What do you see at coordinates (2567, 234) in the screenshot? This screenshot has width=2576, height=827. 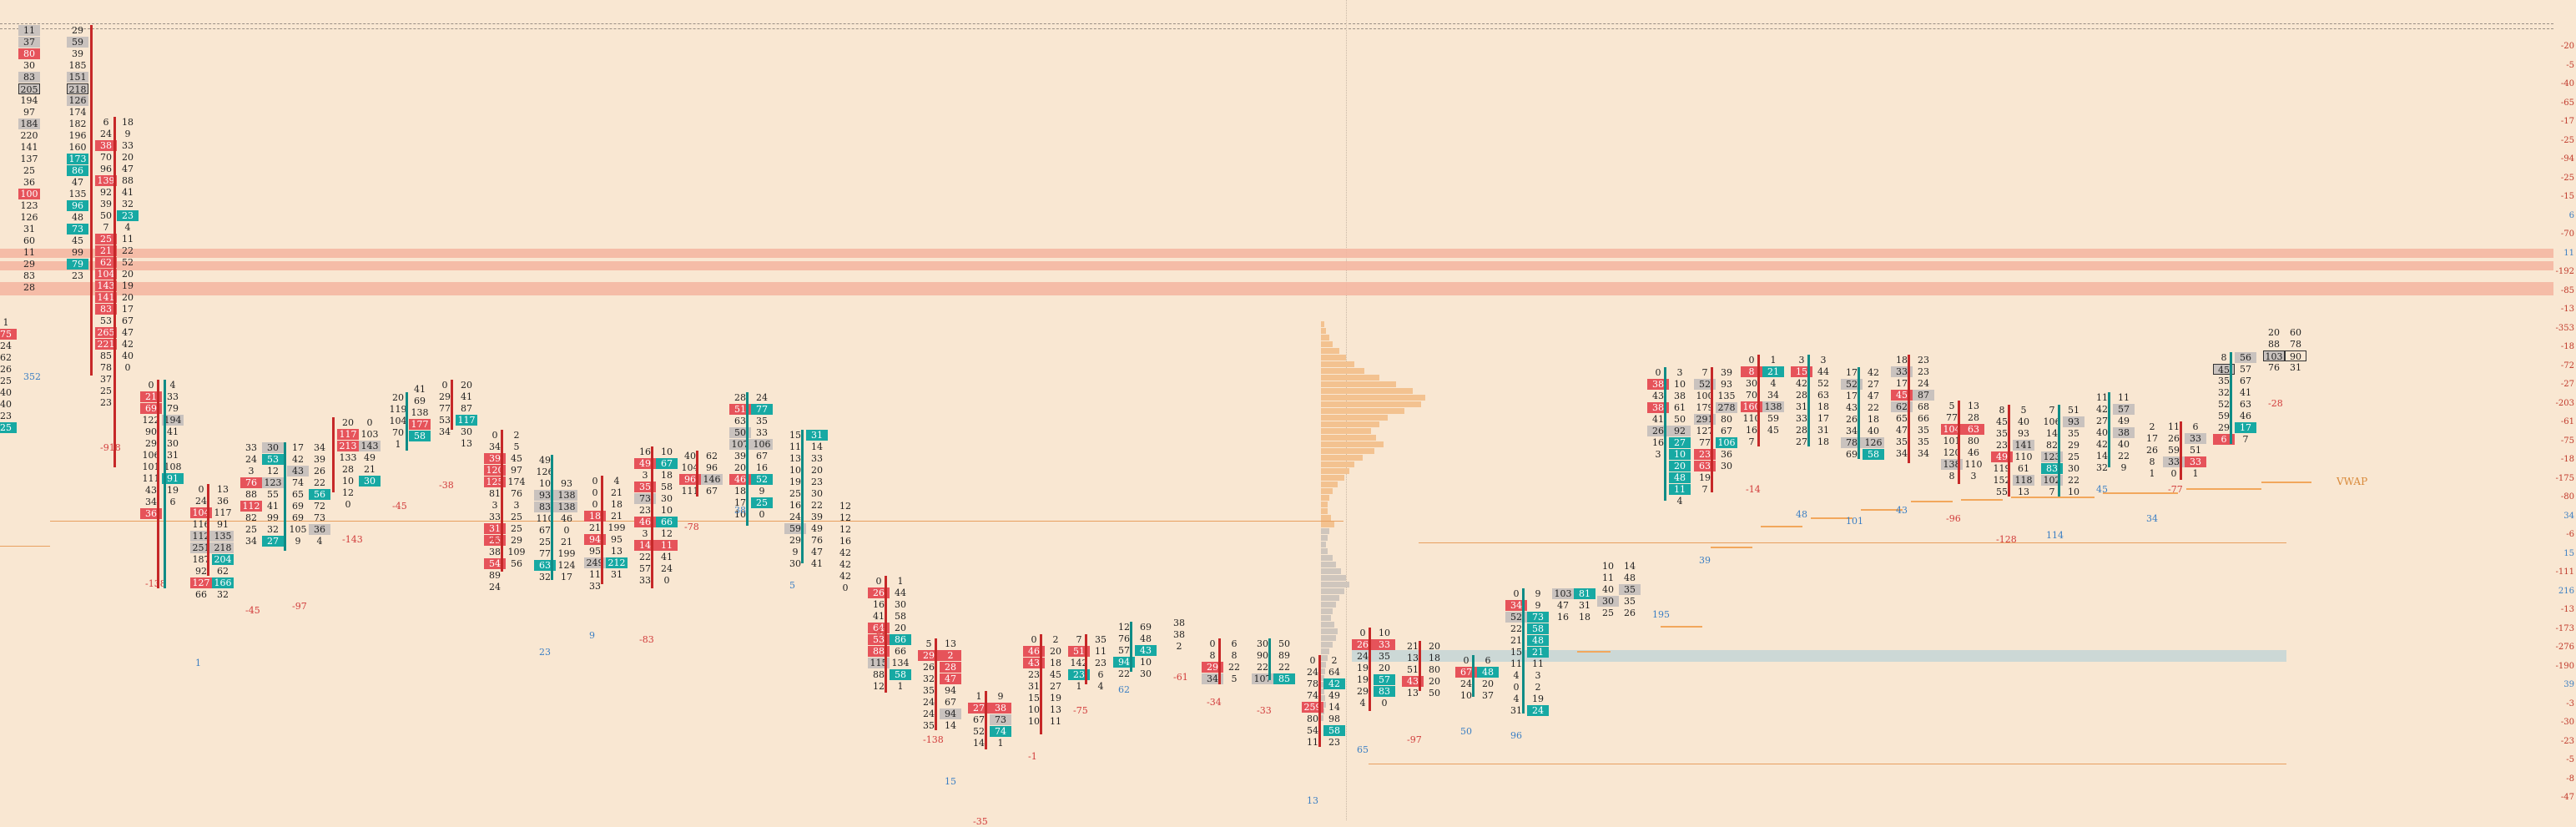 I see `price-axis-label: -70` at bounding box center [2567, 234].